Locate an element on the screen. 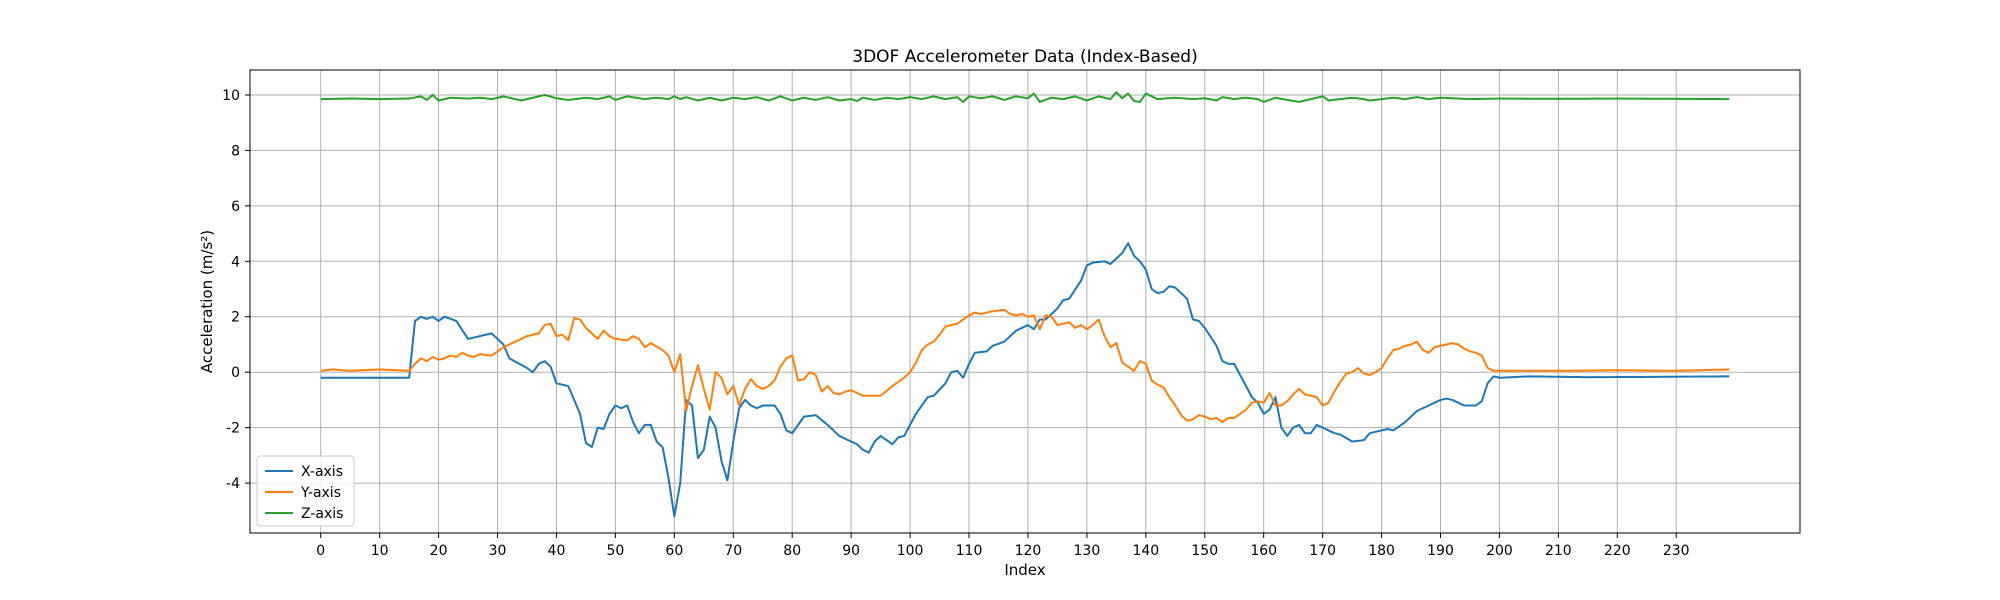 This screenshot has width=2000, height=600. y-tick-label: 8 is located at coordinates (235, 151).